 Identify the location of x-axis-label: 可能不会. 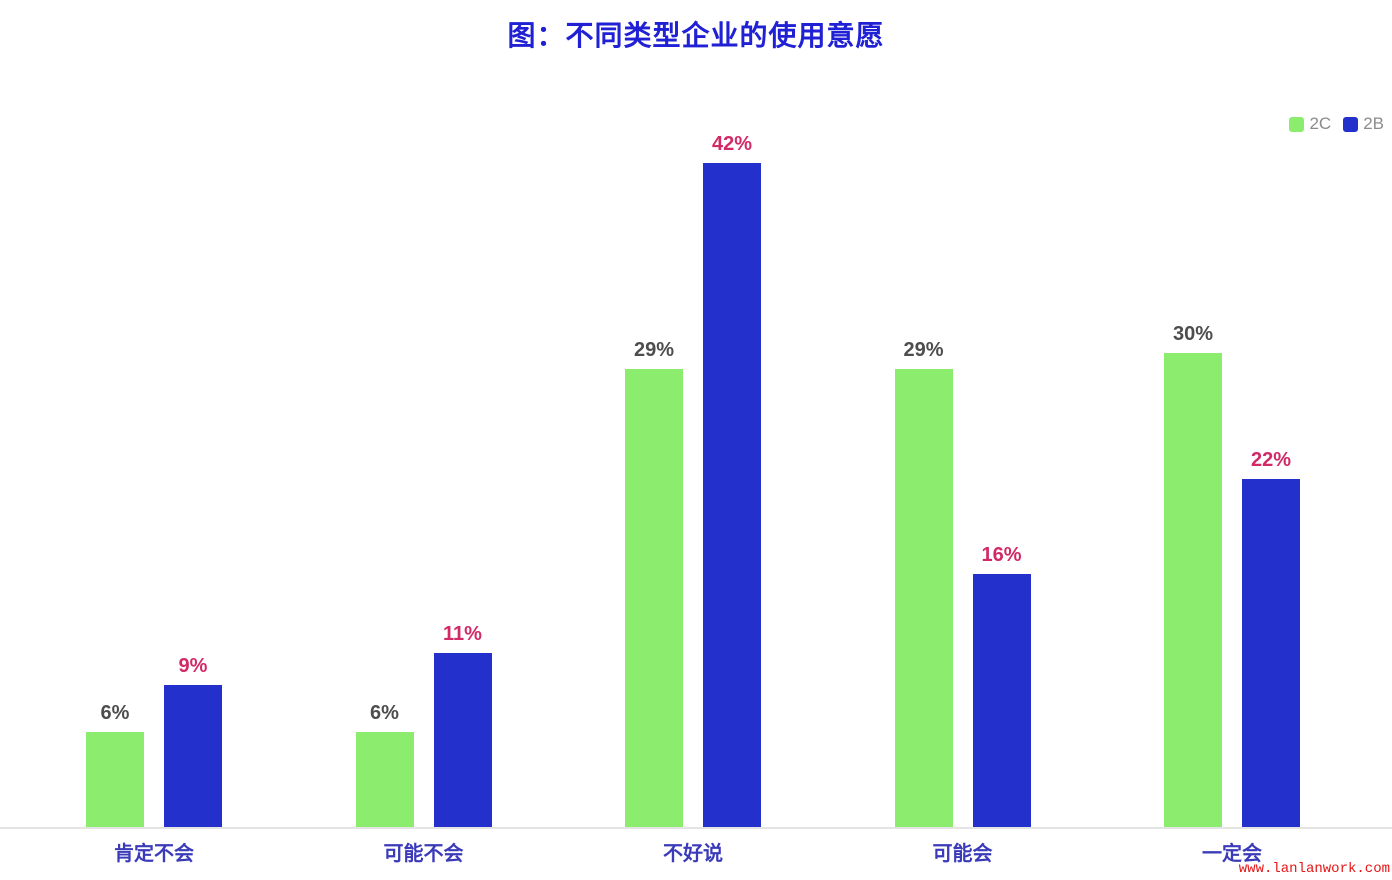
(423, 854).